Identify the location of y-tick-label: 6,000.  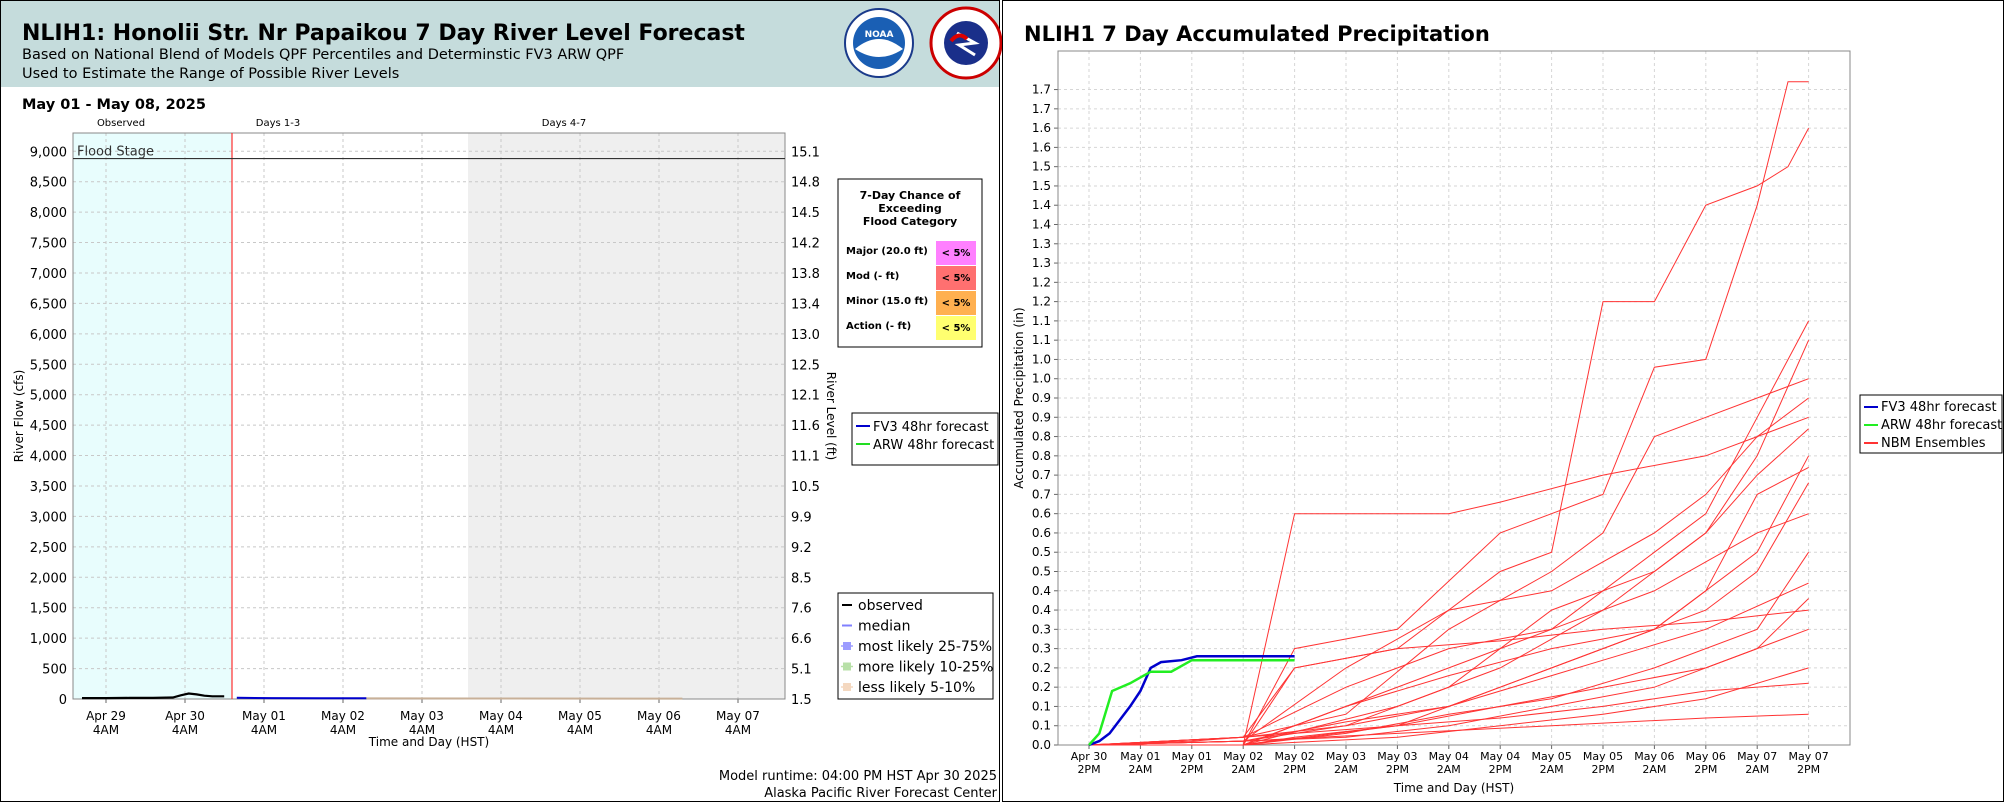
(48, 335).